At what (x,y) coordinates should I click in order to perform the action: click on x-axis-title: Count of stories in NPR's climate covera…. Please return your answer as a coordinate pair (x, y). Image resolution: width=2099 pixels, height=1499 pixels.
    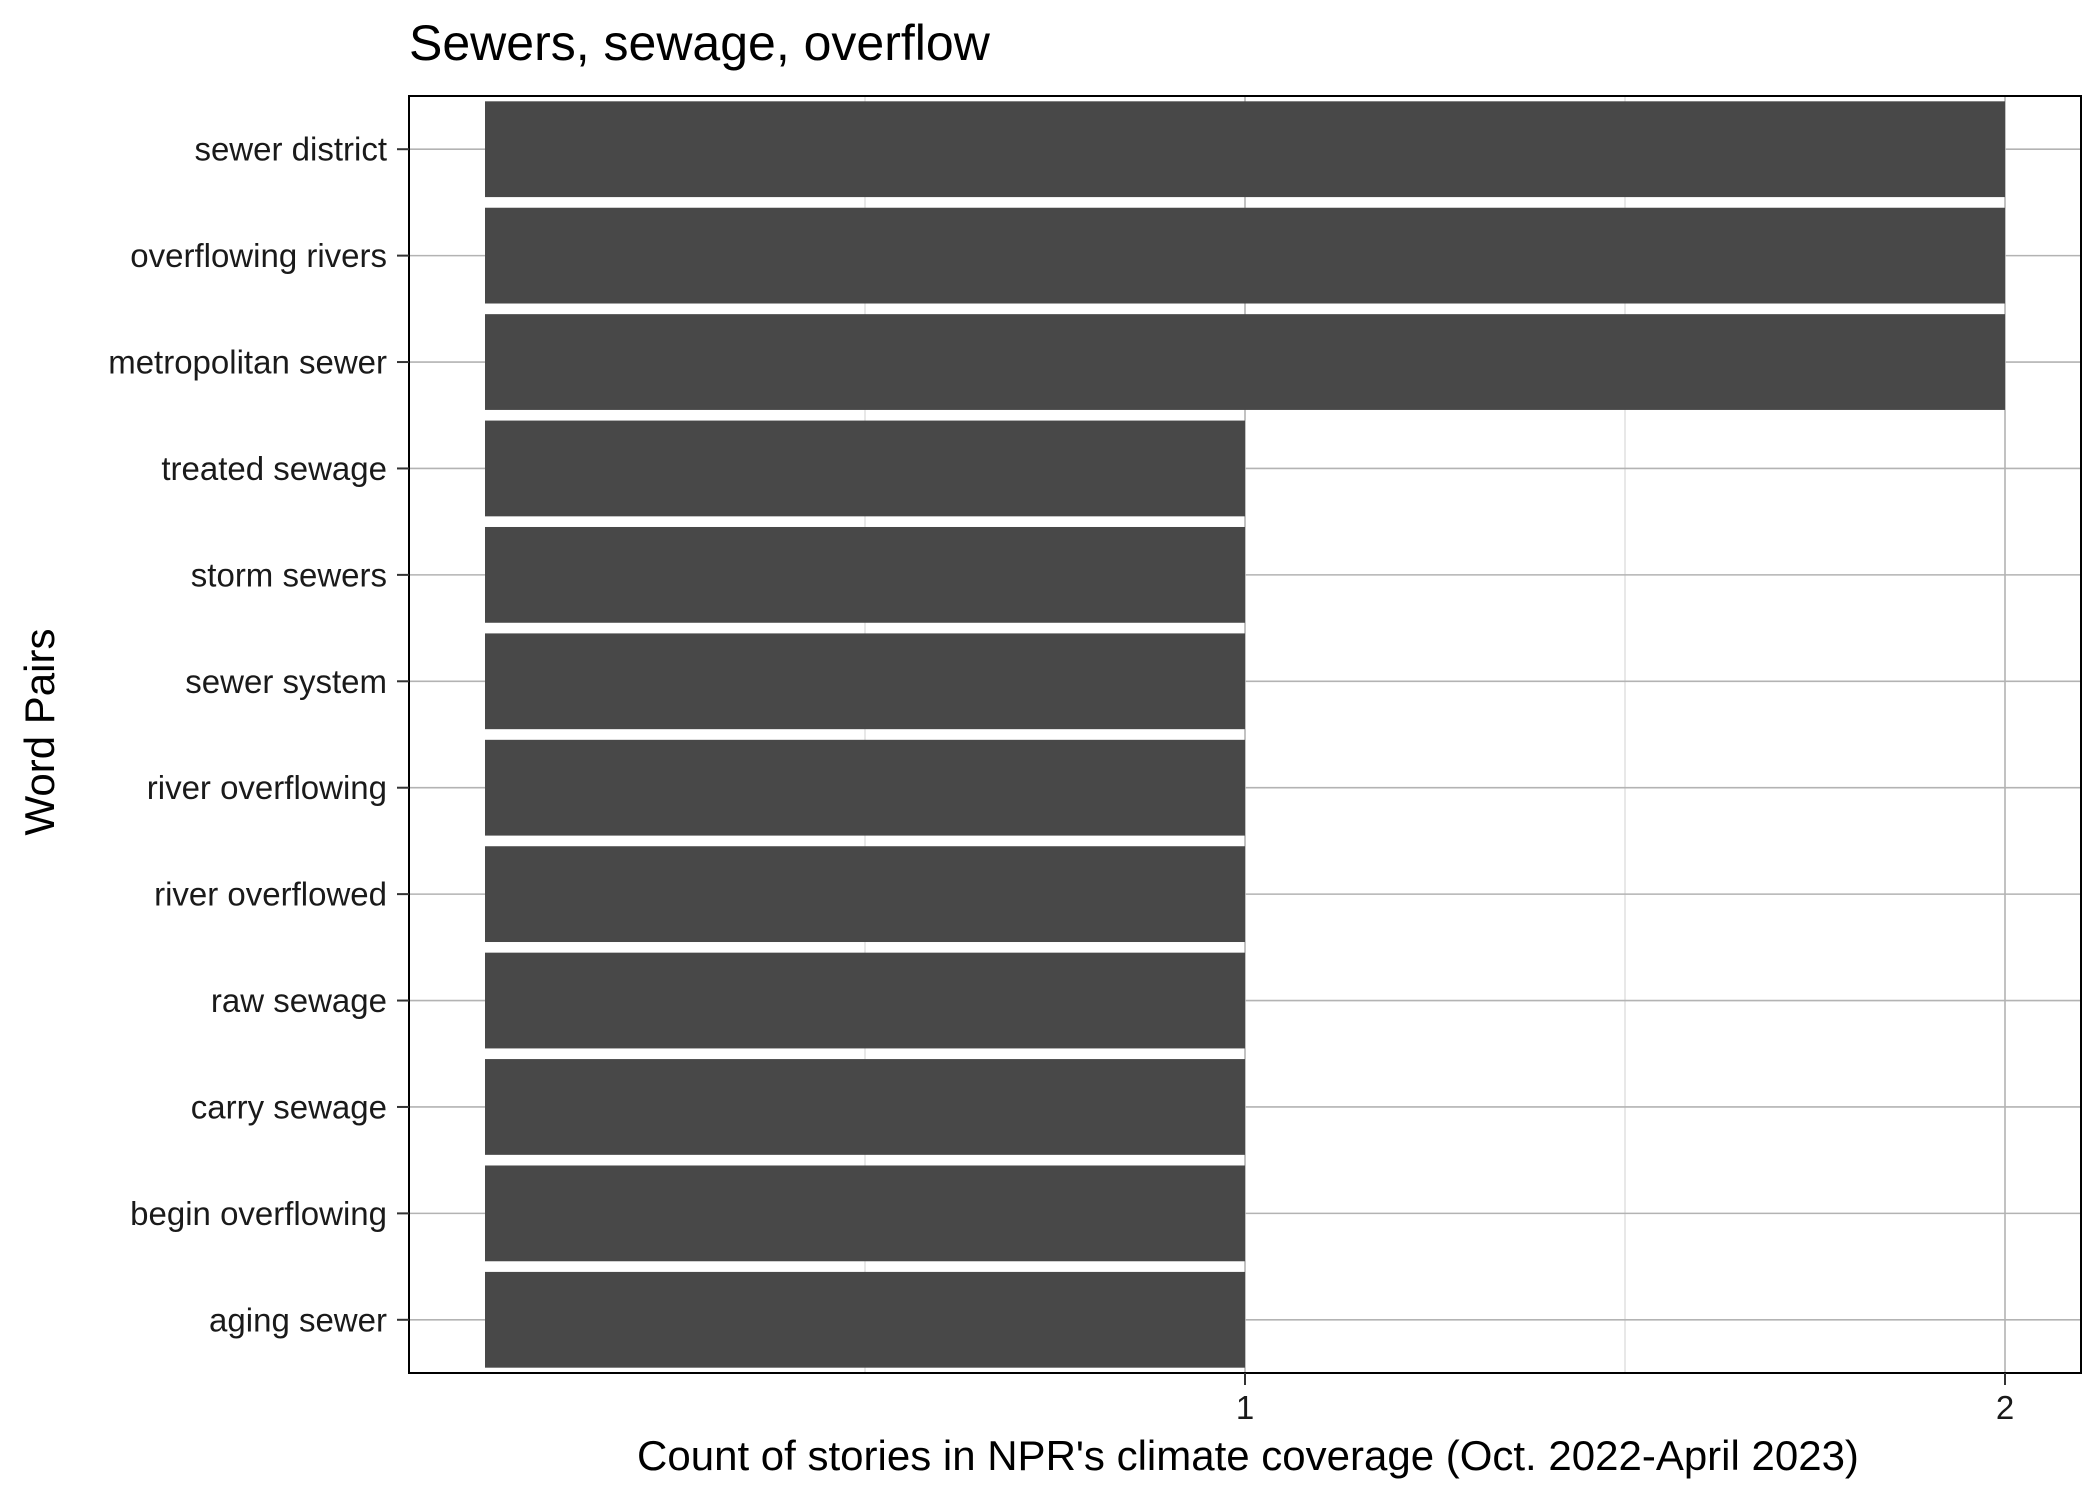
    Looking at the image, I should click on (1248, 1455).